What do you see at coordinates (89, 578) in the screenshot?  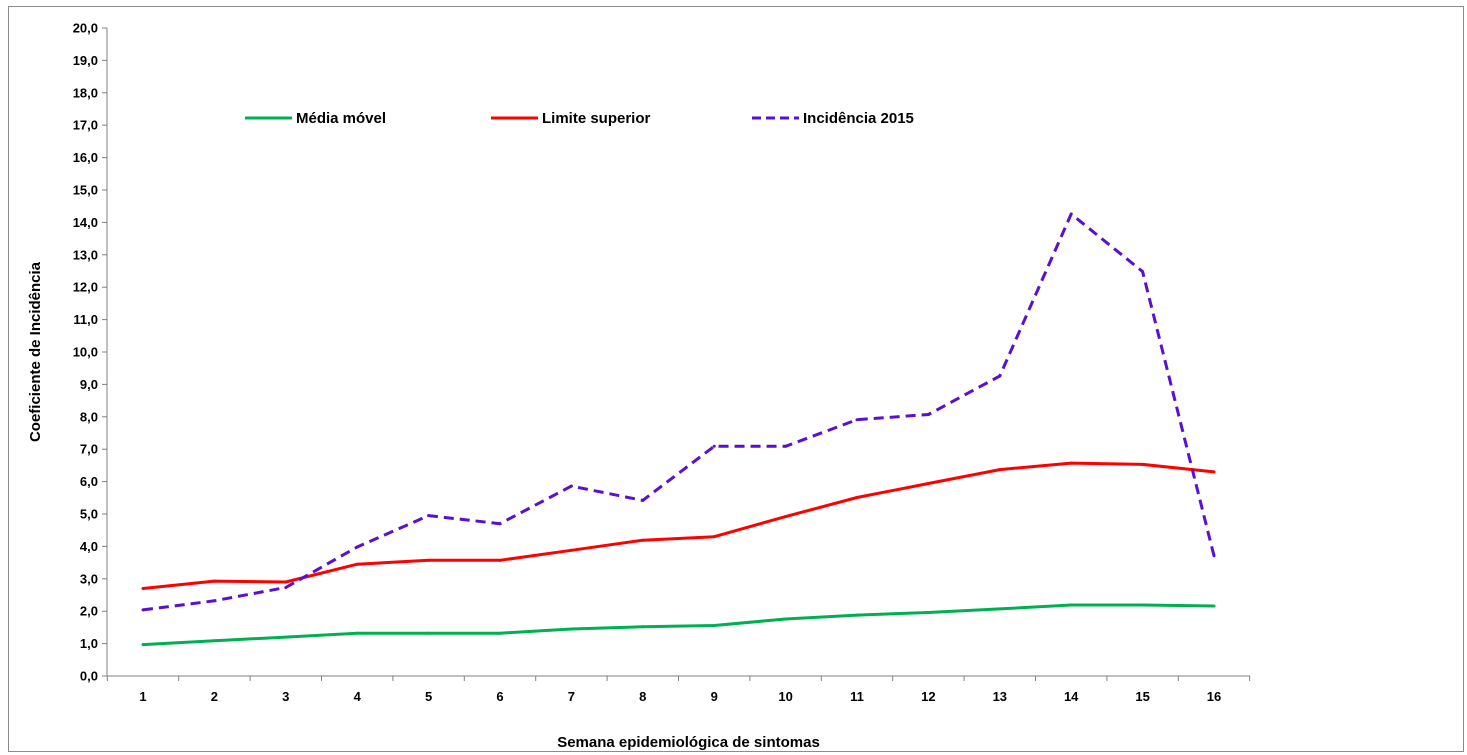 I see `y-tick-label: 3,0` at bounding box center [89, 578].